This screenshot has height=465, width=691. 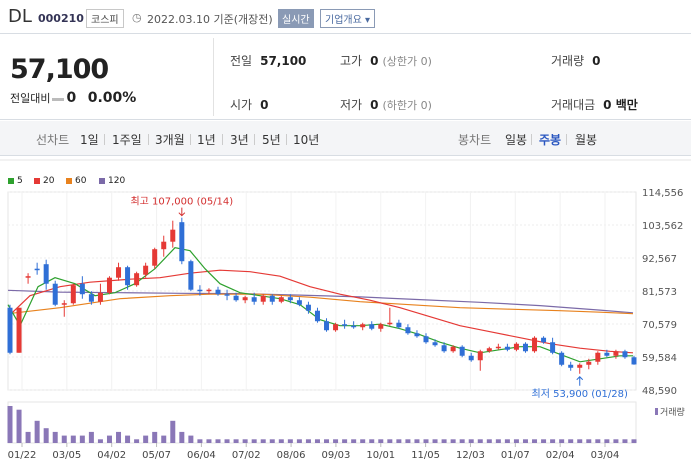 What do you see at coordinates (271, 140) in the screenshot?
I see `tab-5y: 5년` at bounding box center [271, 140].